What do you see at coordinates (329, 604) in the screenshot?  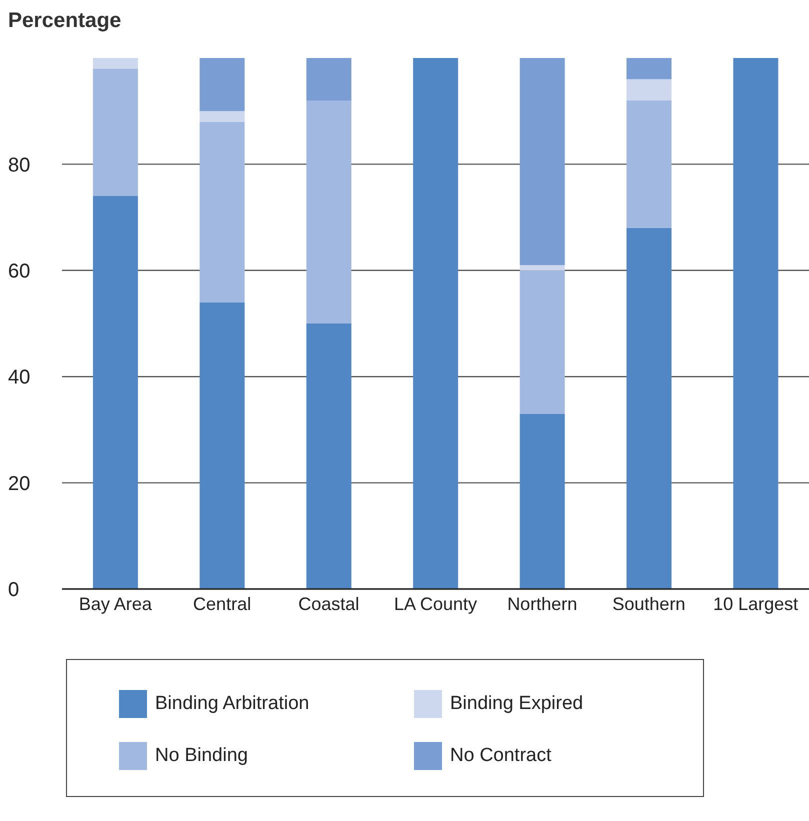 I see `x-tick-label: Coastal` at bounding box center [329, 604].